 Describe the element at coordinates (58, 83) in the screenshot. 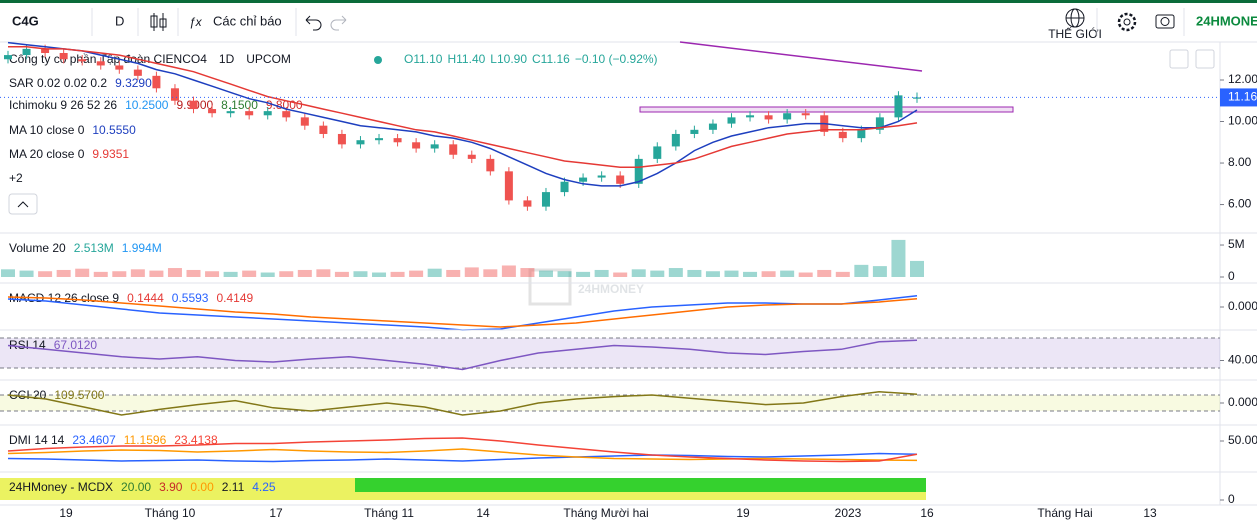

I see `study-name: SAR 0.02 0.02 0.2` at that location.